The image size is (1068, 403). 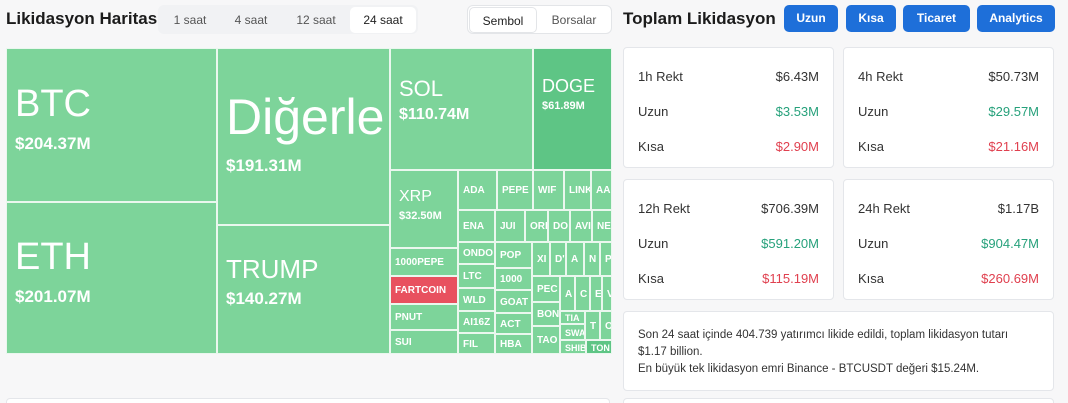 I want to click on treemap-tile: D', so click(x=558, y=259).